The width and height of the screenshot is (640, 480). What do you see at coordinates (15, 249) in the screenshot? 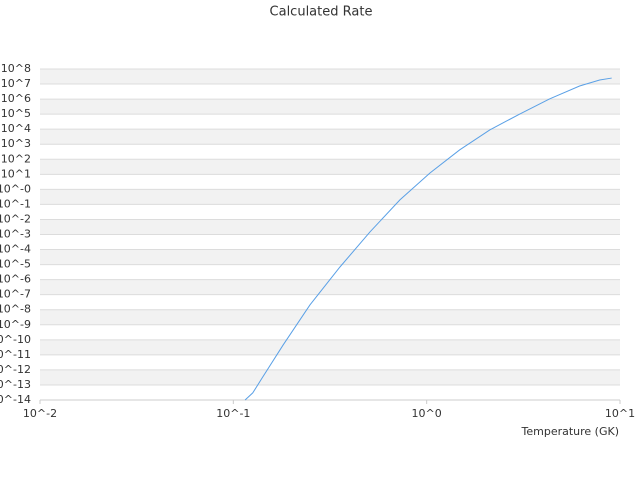
I see `y-tick-label: 10^-4` at bounding box center [15, 249].